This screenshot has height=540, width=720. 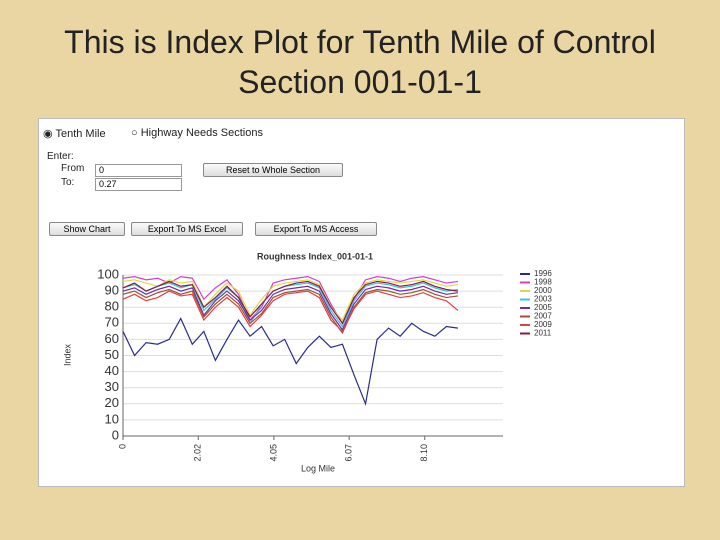 I want to click on x-tick-label: 4.05, so click(x=273, y=453).